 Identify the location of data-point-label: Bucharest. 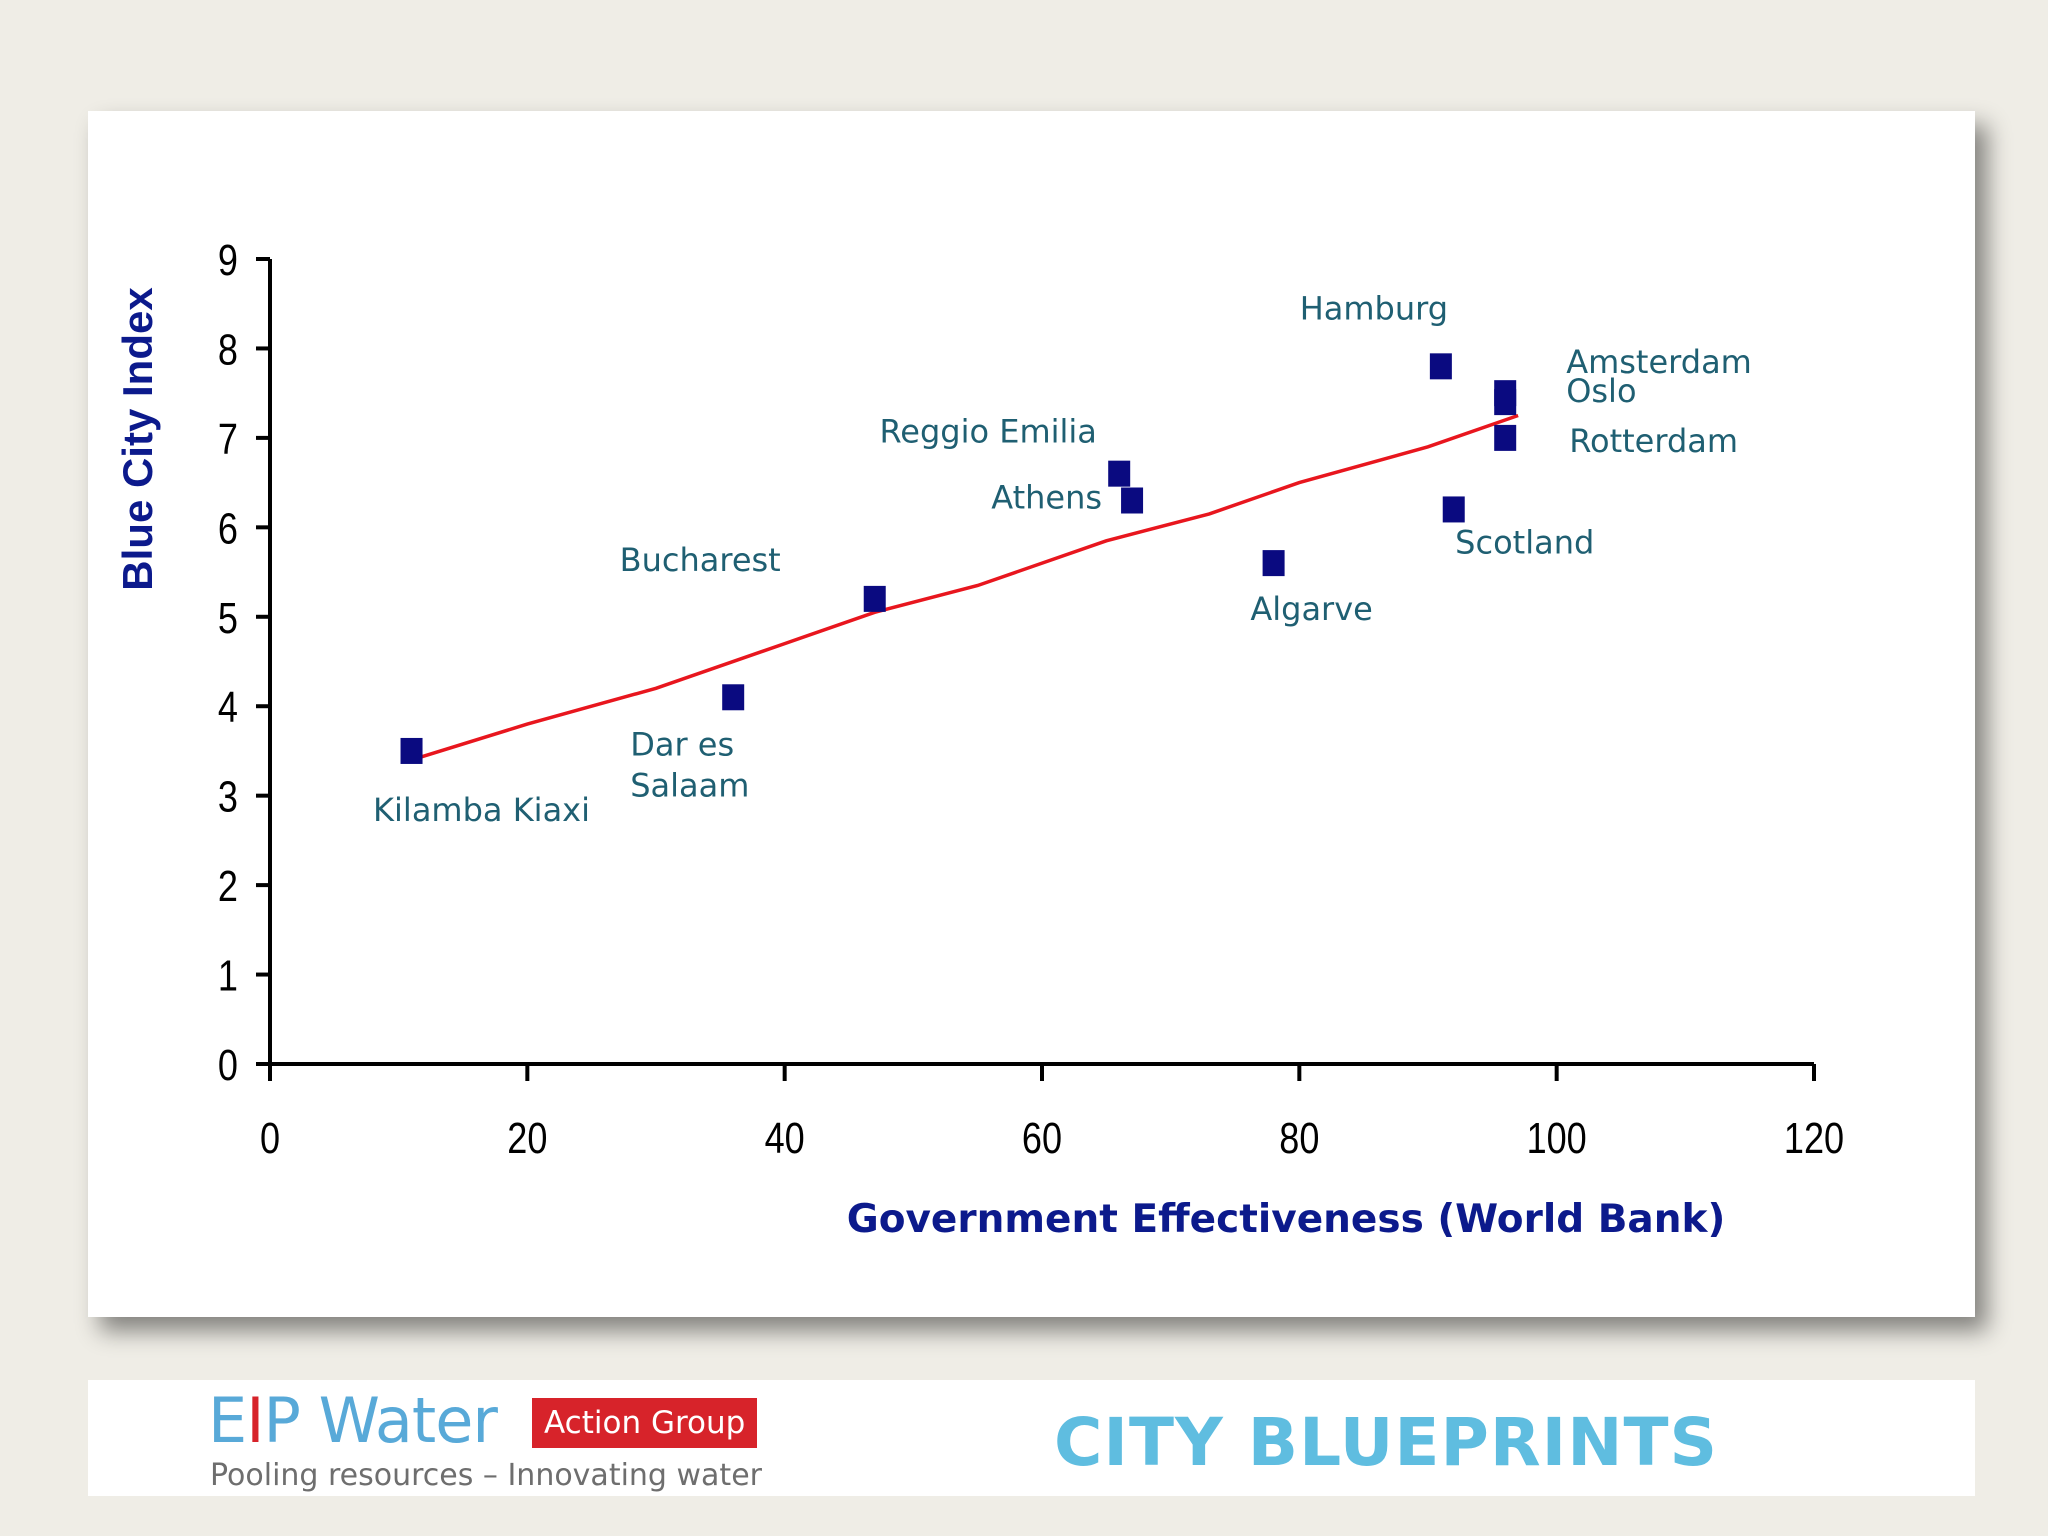
(700, 560).